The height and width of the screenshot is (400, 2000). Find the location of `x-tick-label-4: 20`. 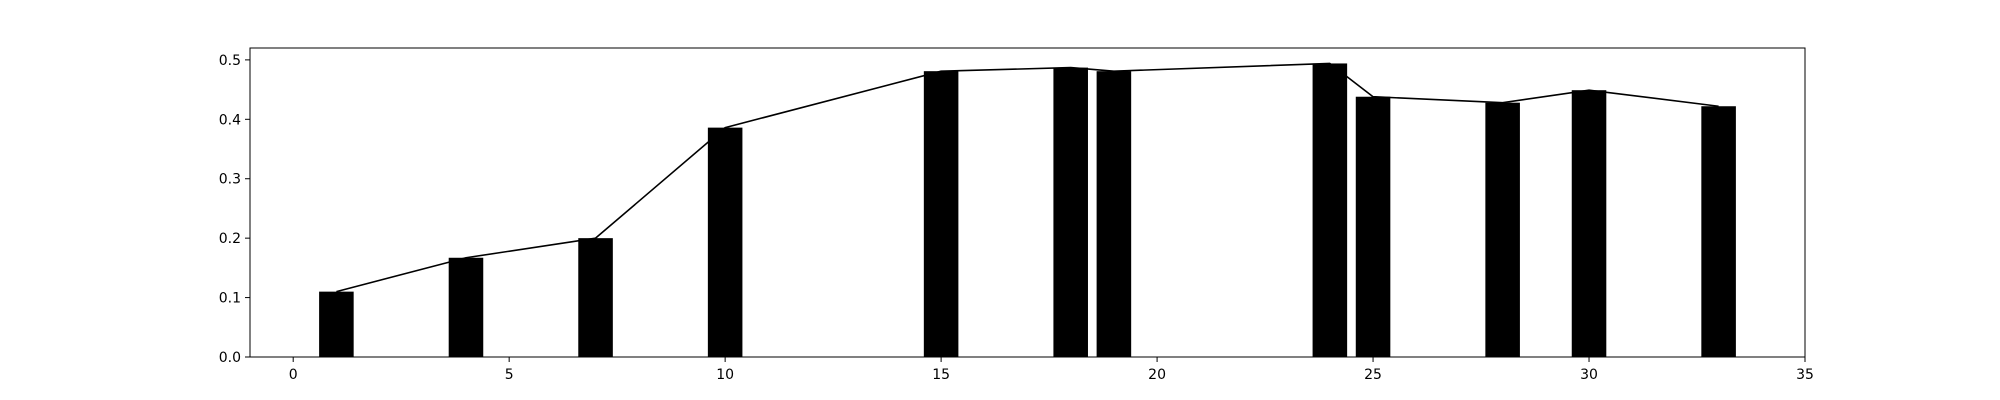

x-tick-label-4: 20 is located at coordinates (1157, 375).